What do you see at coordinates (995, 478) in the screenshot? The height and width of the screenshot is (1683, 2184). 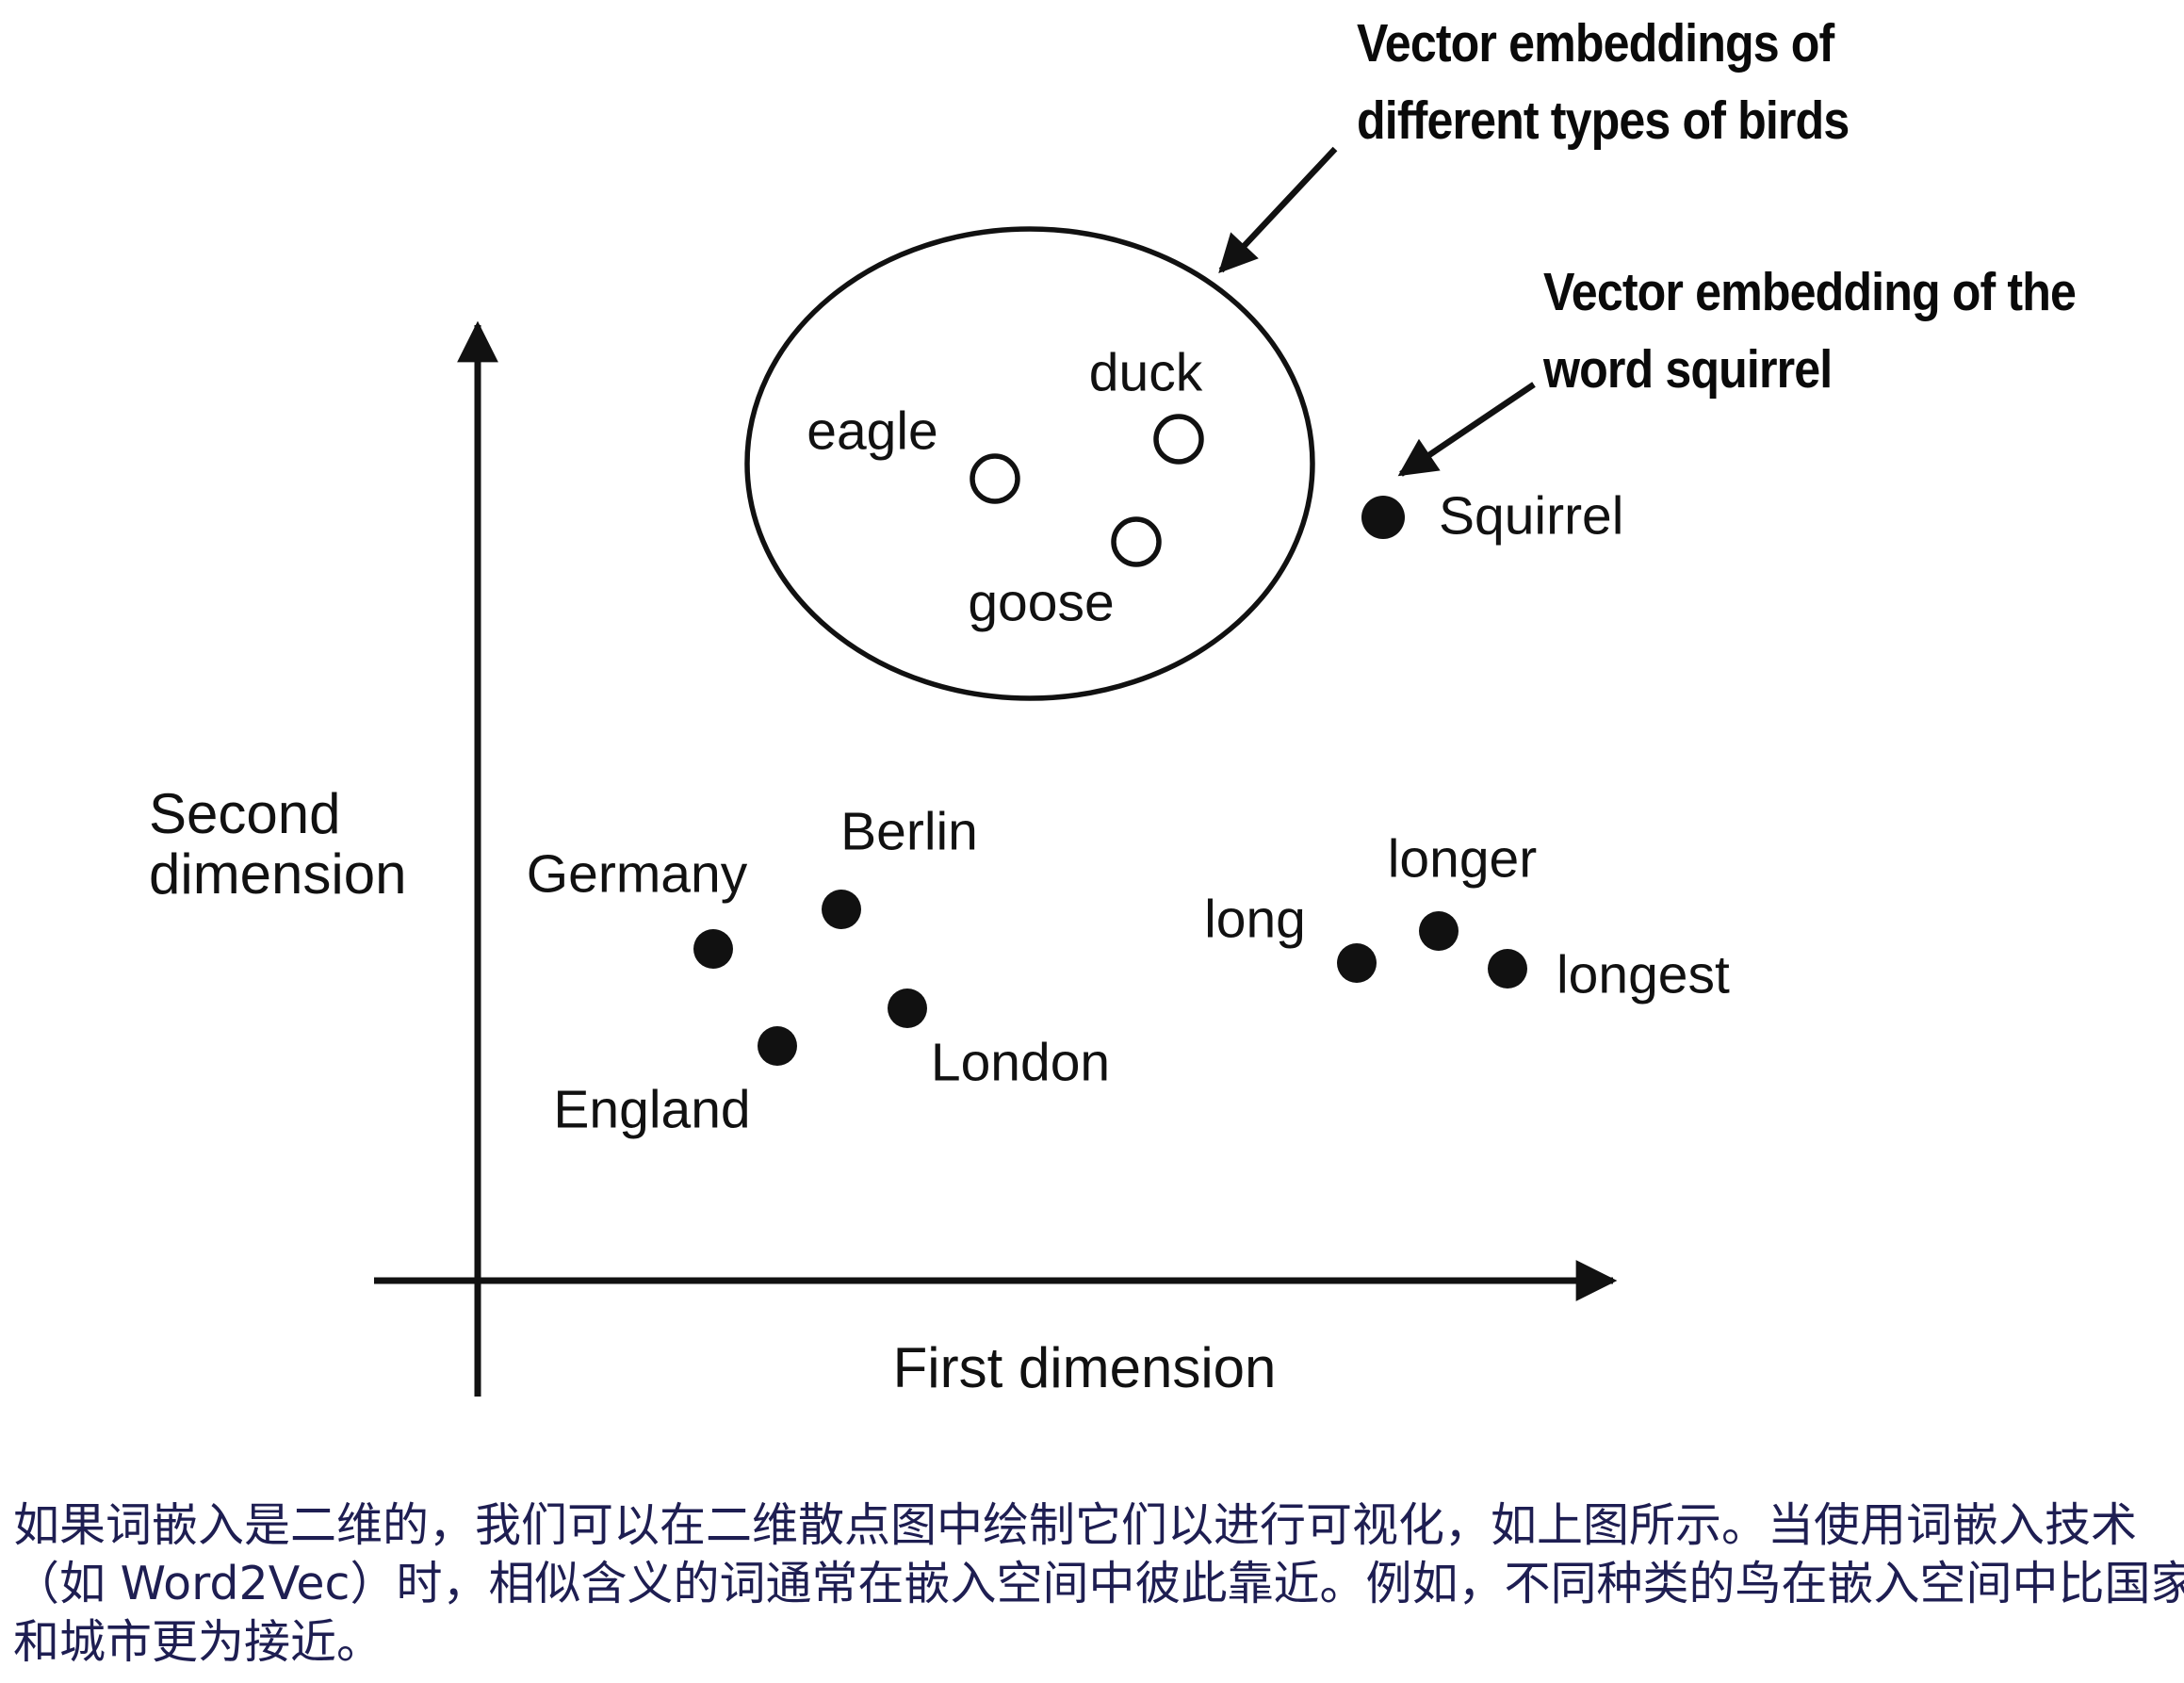 I see `point-eagle` at bounding box center [995, 478].